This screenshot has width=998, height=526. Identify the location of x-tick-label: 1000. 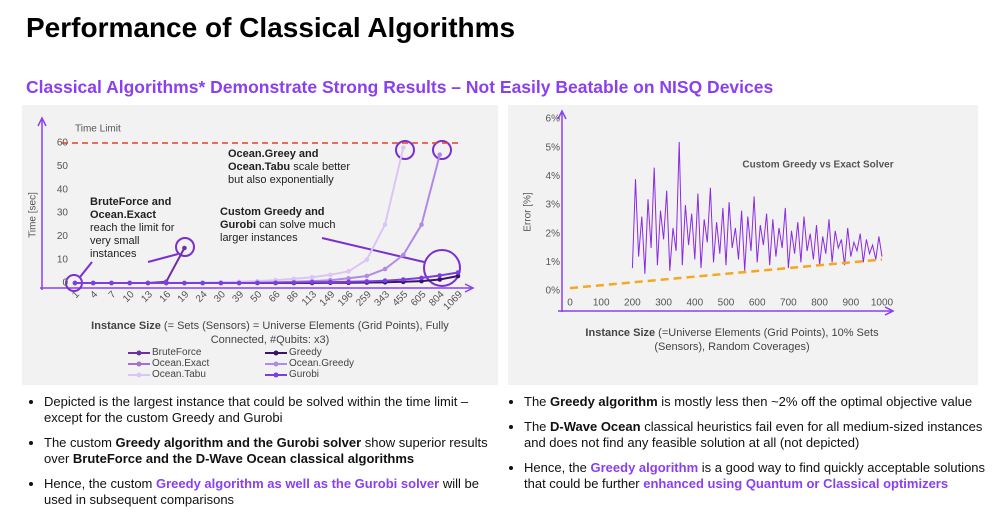
(882, 303).